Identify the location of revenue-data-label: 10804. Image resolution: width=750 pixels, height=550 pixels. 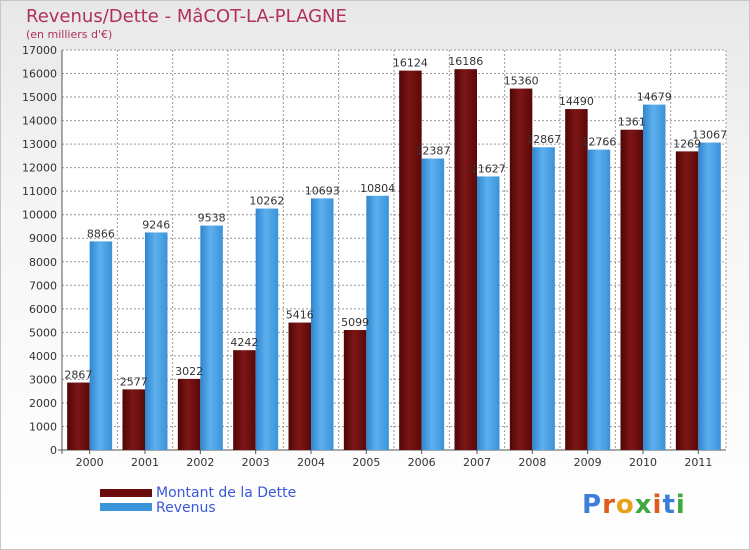
(377, 188).